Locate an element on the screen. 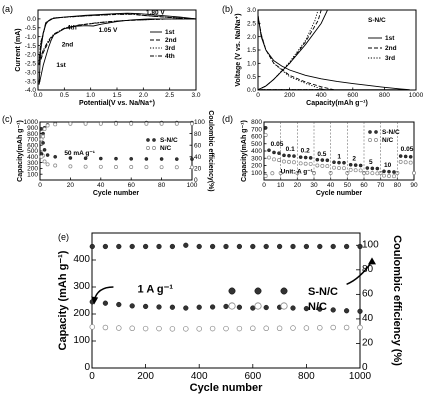 Image resolution: width=433 pixels, height=400 pixels. y-axis-label: Current (mA) is located at coordinates (18, 49).